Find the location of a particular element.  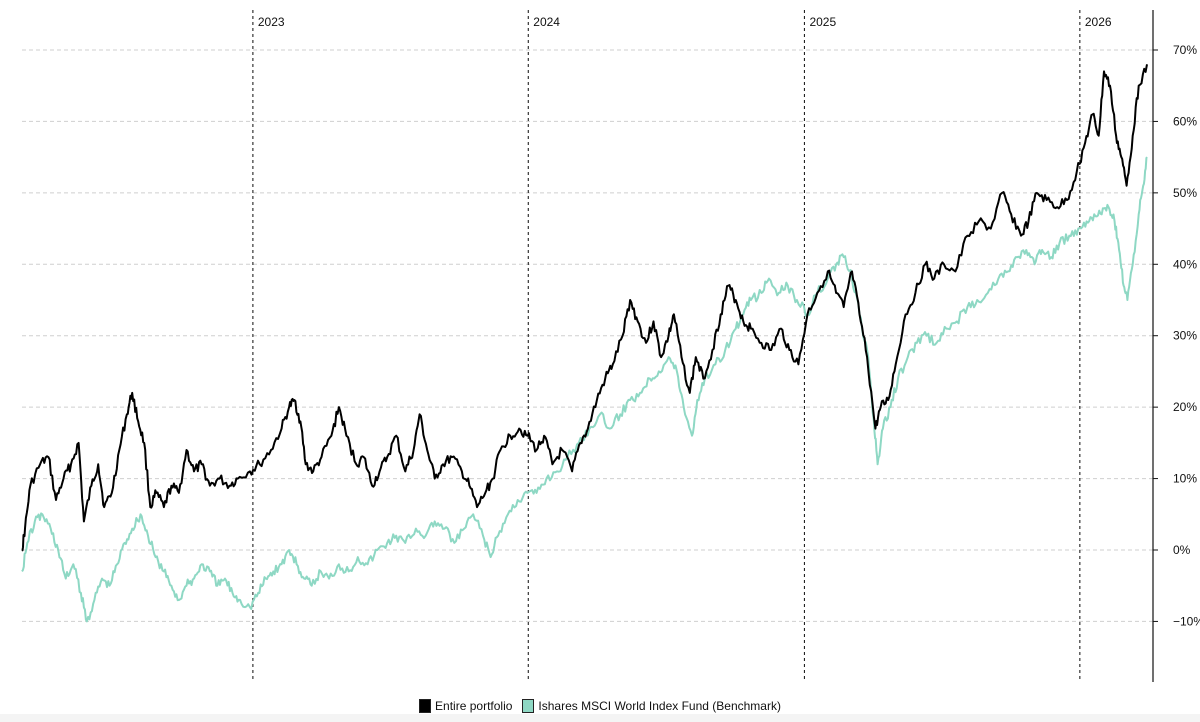

footer-strip is located at coordinates (600, 718).